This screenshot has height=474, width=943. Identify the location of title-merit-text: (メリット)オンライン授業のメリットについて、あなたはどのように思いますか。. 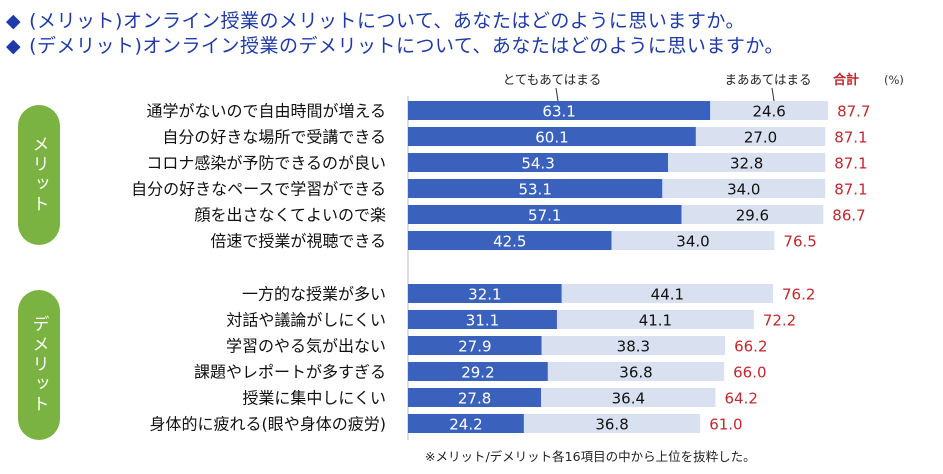
(387, 21).